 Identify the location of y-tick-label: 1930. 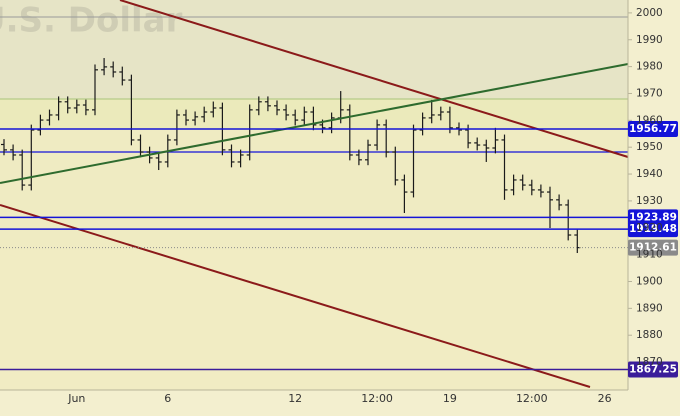
(649, 201).